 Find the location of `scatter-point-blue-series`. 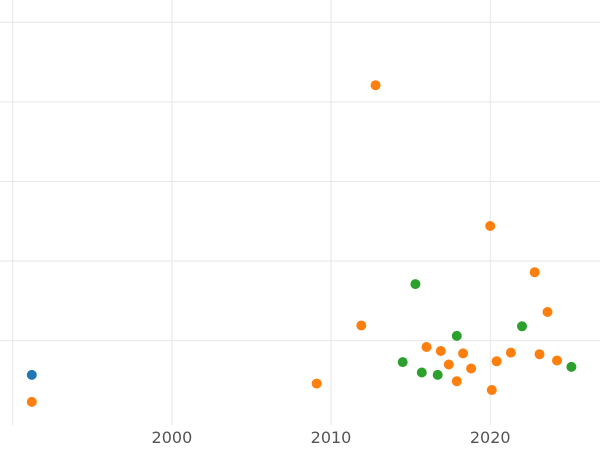

scatter-point-blue-series is located at coordinates (31, 374).